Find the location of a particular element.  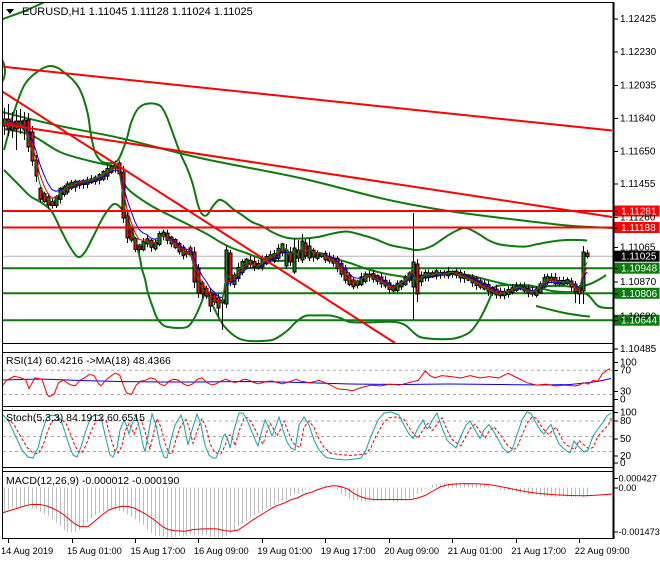

svg-text: 80 is located at coordinates (626, 421).